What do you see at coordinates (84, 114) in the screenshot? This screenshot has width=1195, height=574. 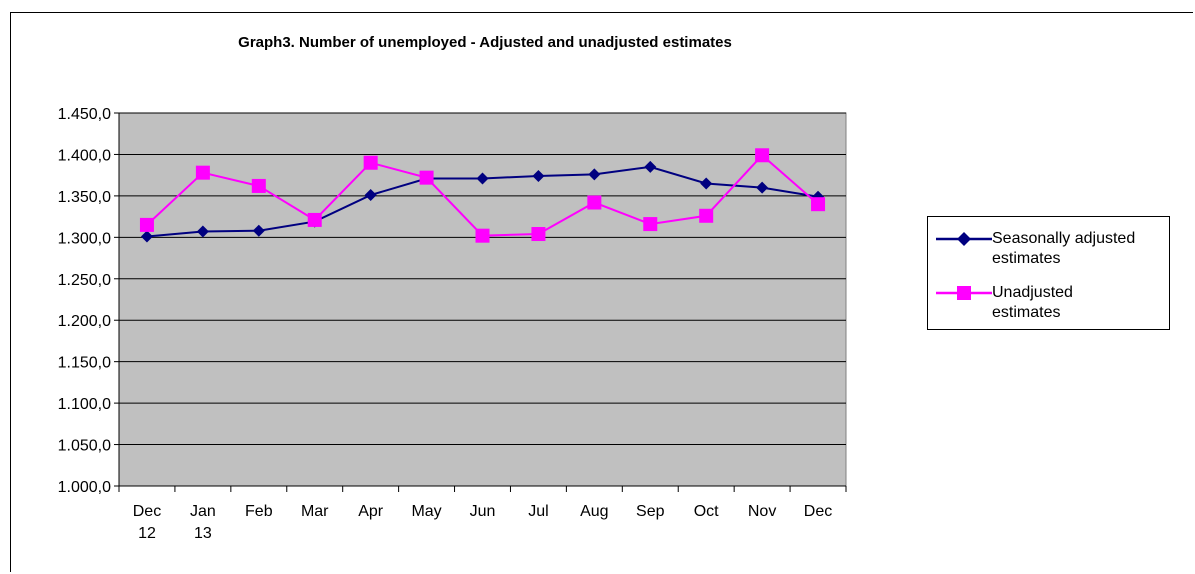 I see `y-tick-label: 1.450,0` at bounding box center [84, 114].